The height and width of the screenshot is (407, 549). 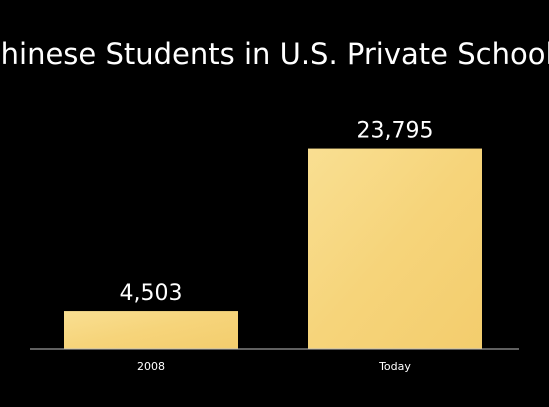 I want to click on data-label-today: 23,795, so click(x=395, y=131).